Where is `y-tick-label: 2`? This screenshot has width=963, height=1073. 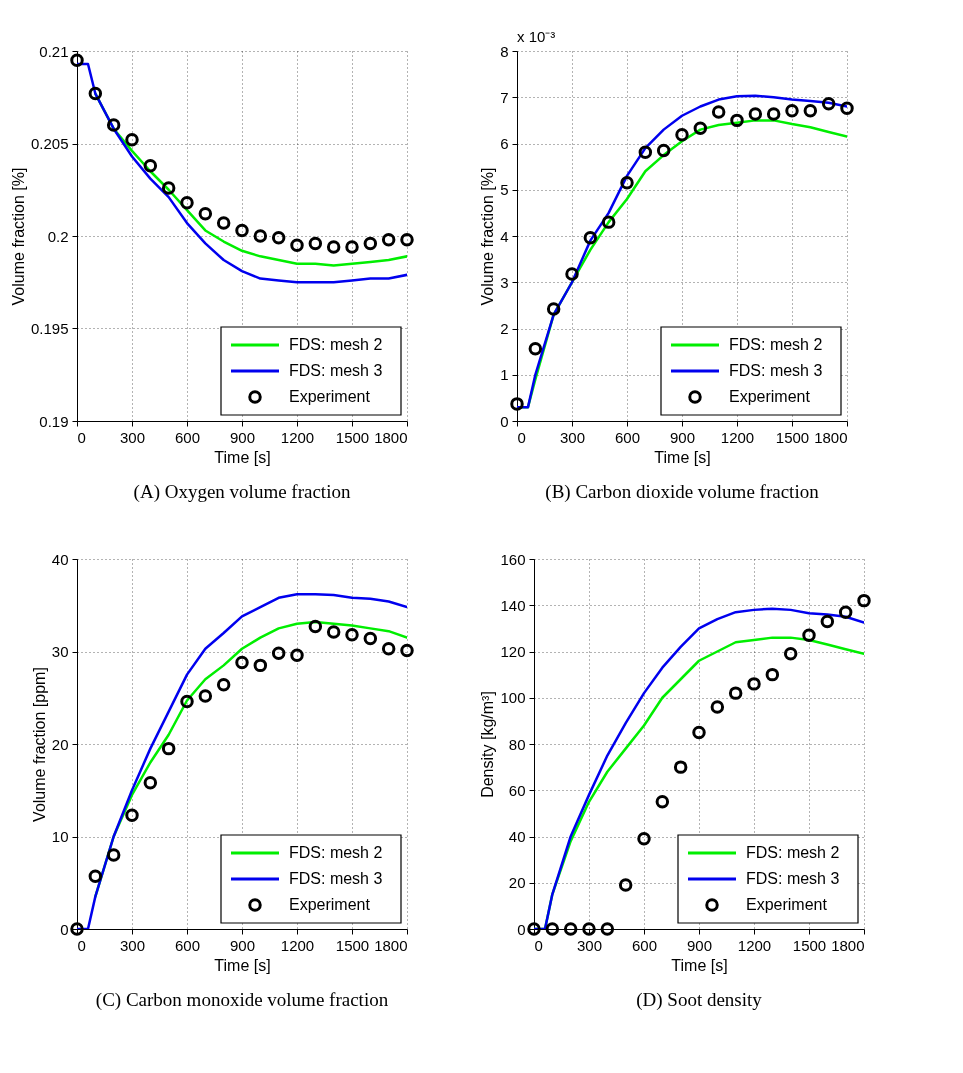 y-tick-label: 2 is located at coordinates (504, 328).